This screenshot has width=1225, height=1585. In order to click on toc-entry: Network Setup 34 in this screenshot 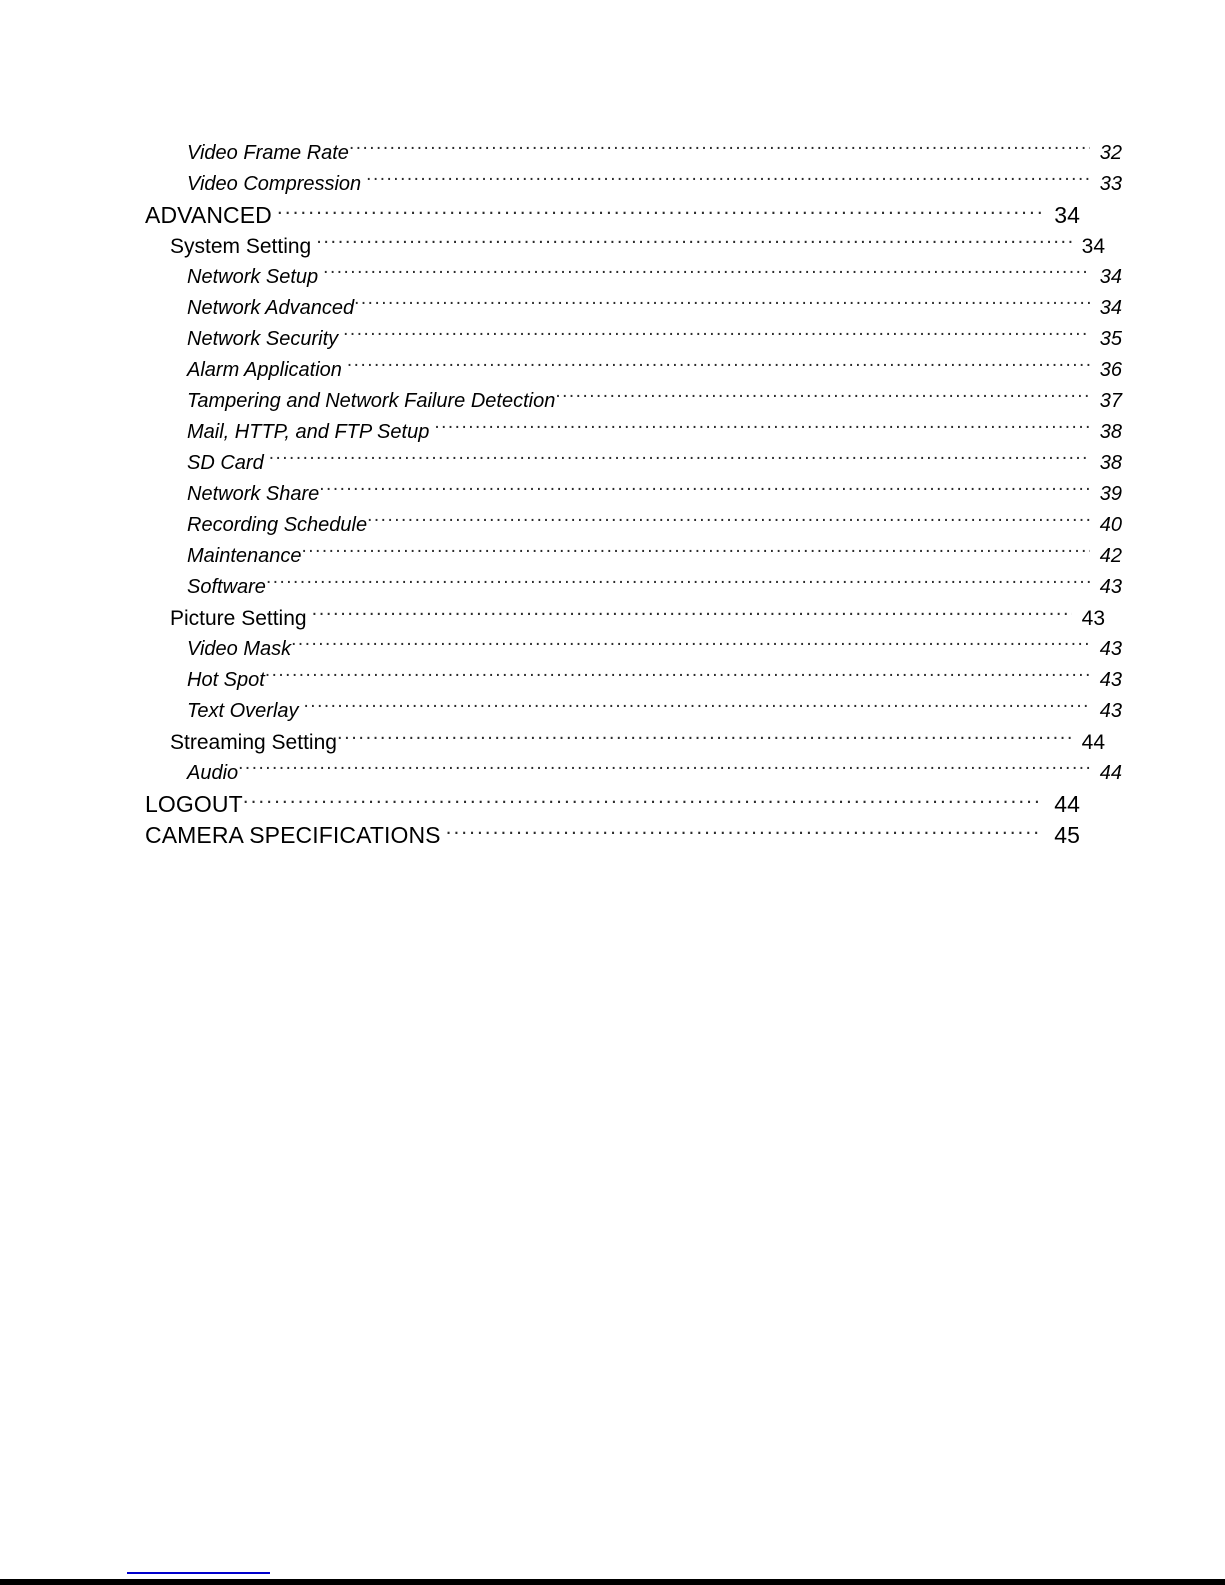, I will do `click(654, 277)`.